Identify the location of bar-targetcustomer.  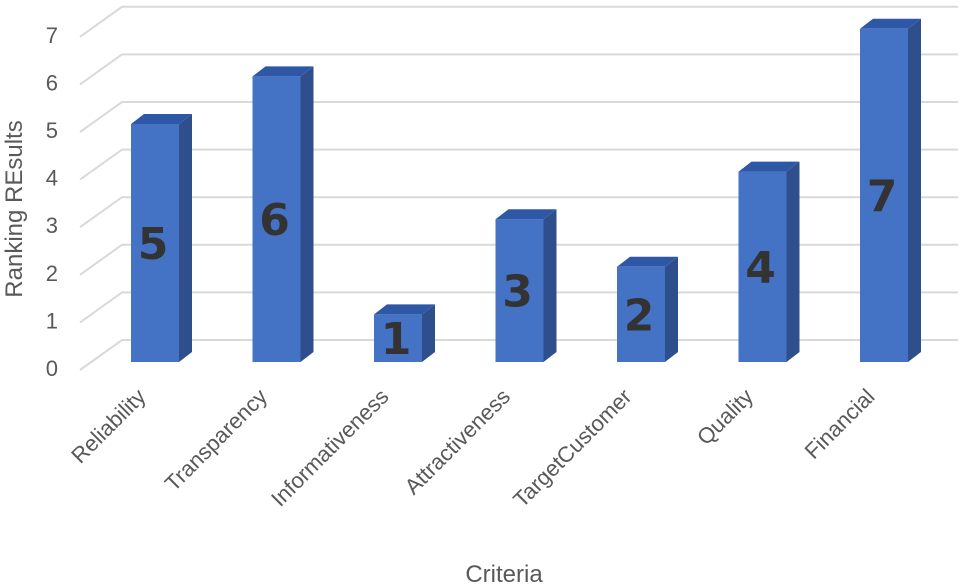
(647, 309).